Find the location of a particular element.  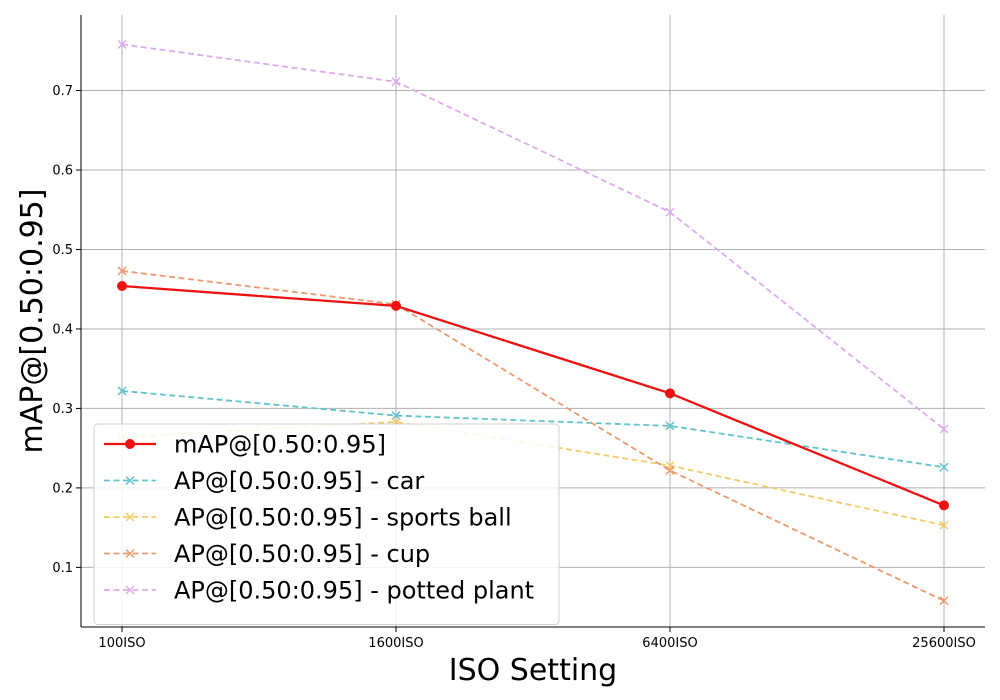

y-tick-label: 0.1 is located at coordinates (62, 568).